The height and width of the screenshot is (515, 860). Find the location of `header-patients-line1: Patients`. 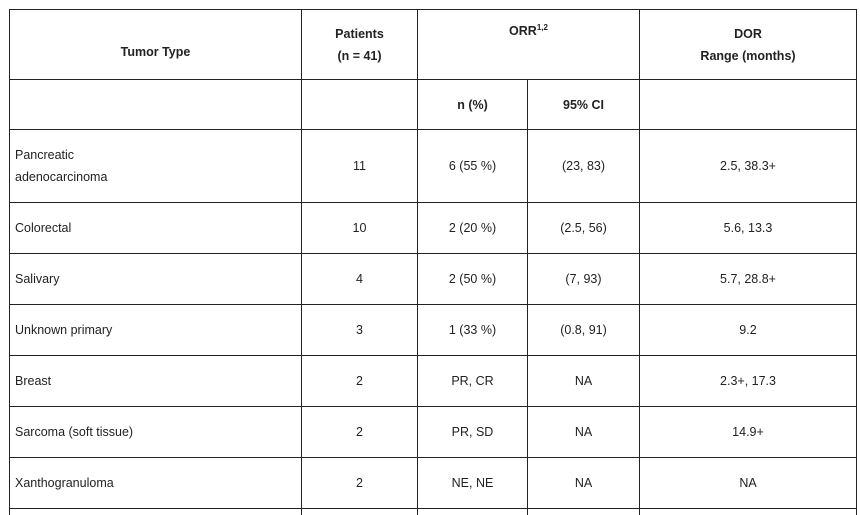

header-patients-line1: Patients is located at coordinates (359, 33).